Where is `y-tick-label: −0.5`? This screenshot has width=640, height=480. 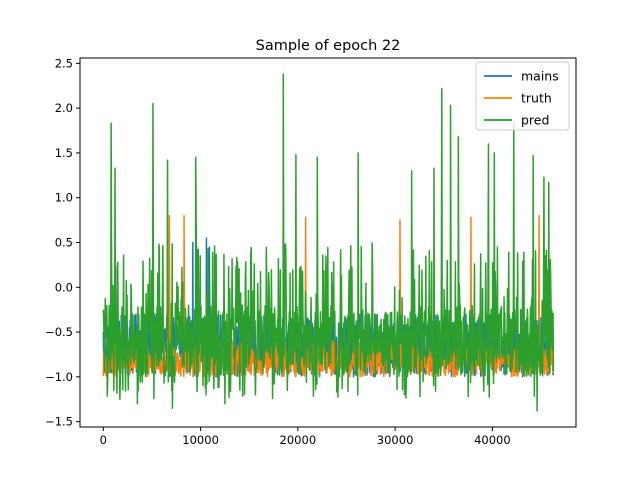 y-tick-label: −0.5 is located at coordinates (59, 332).